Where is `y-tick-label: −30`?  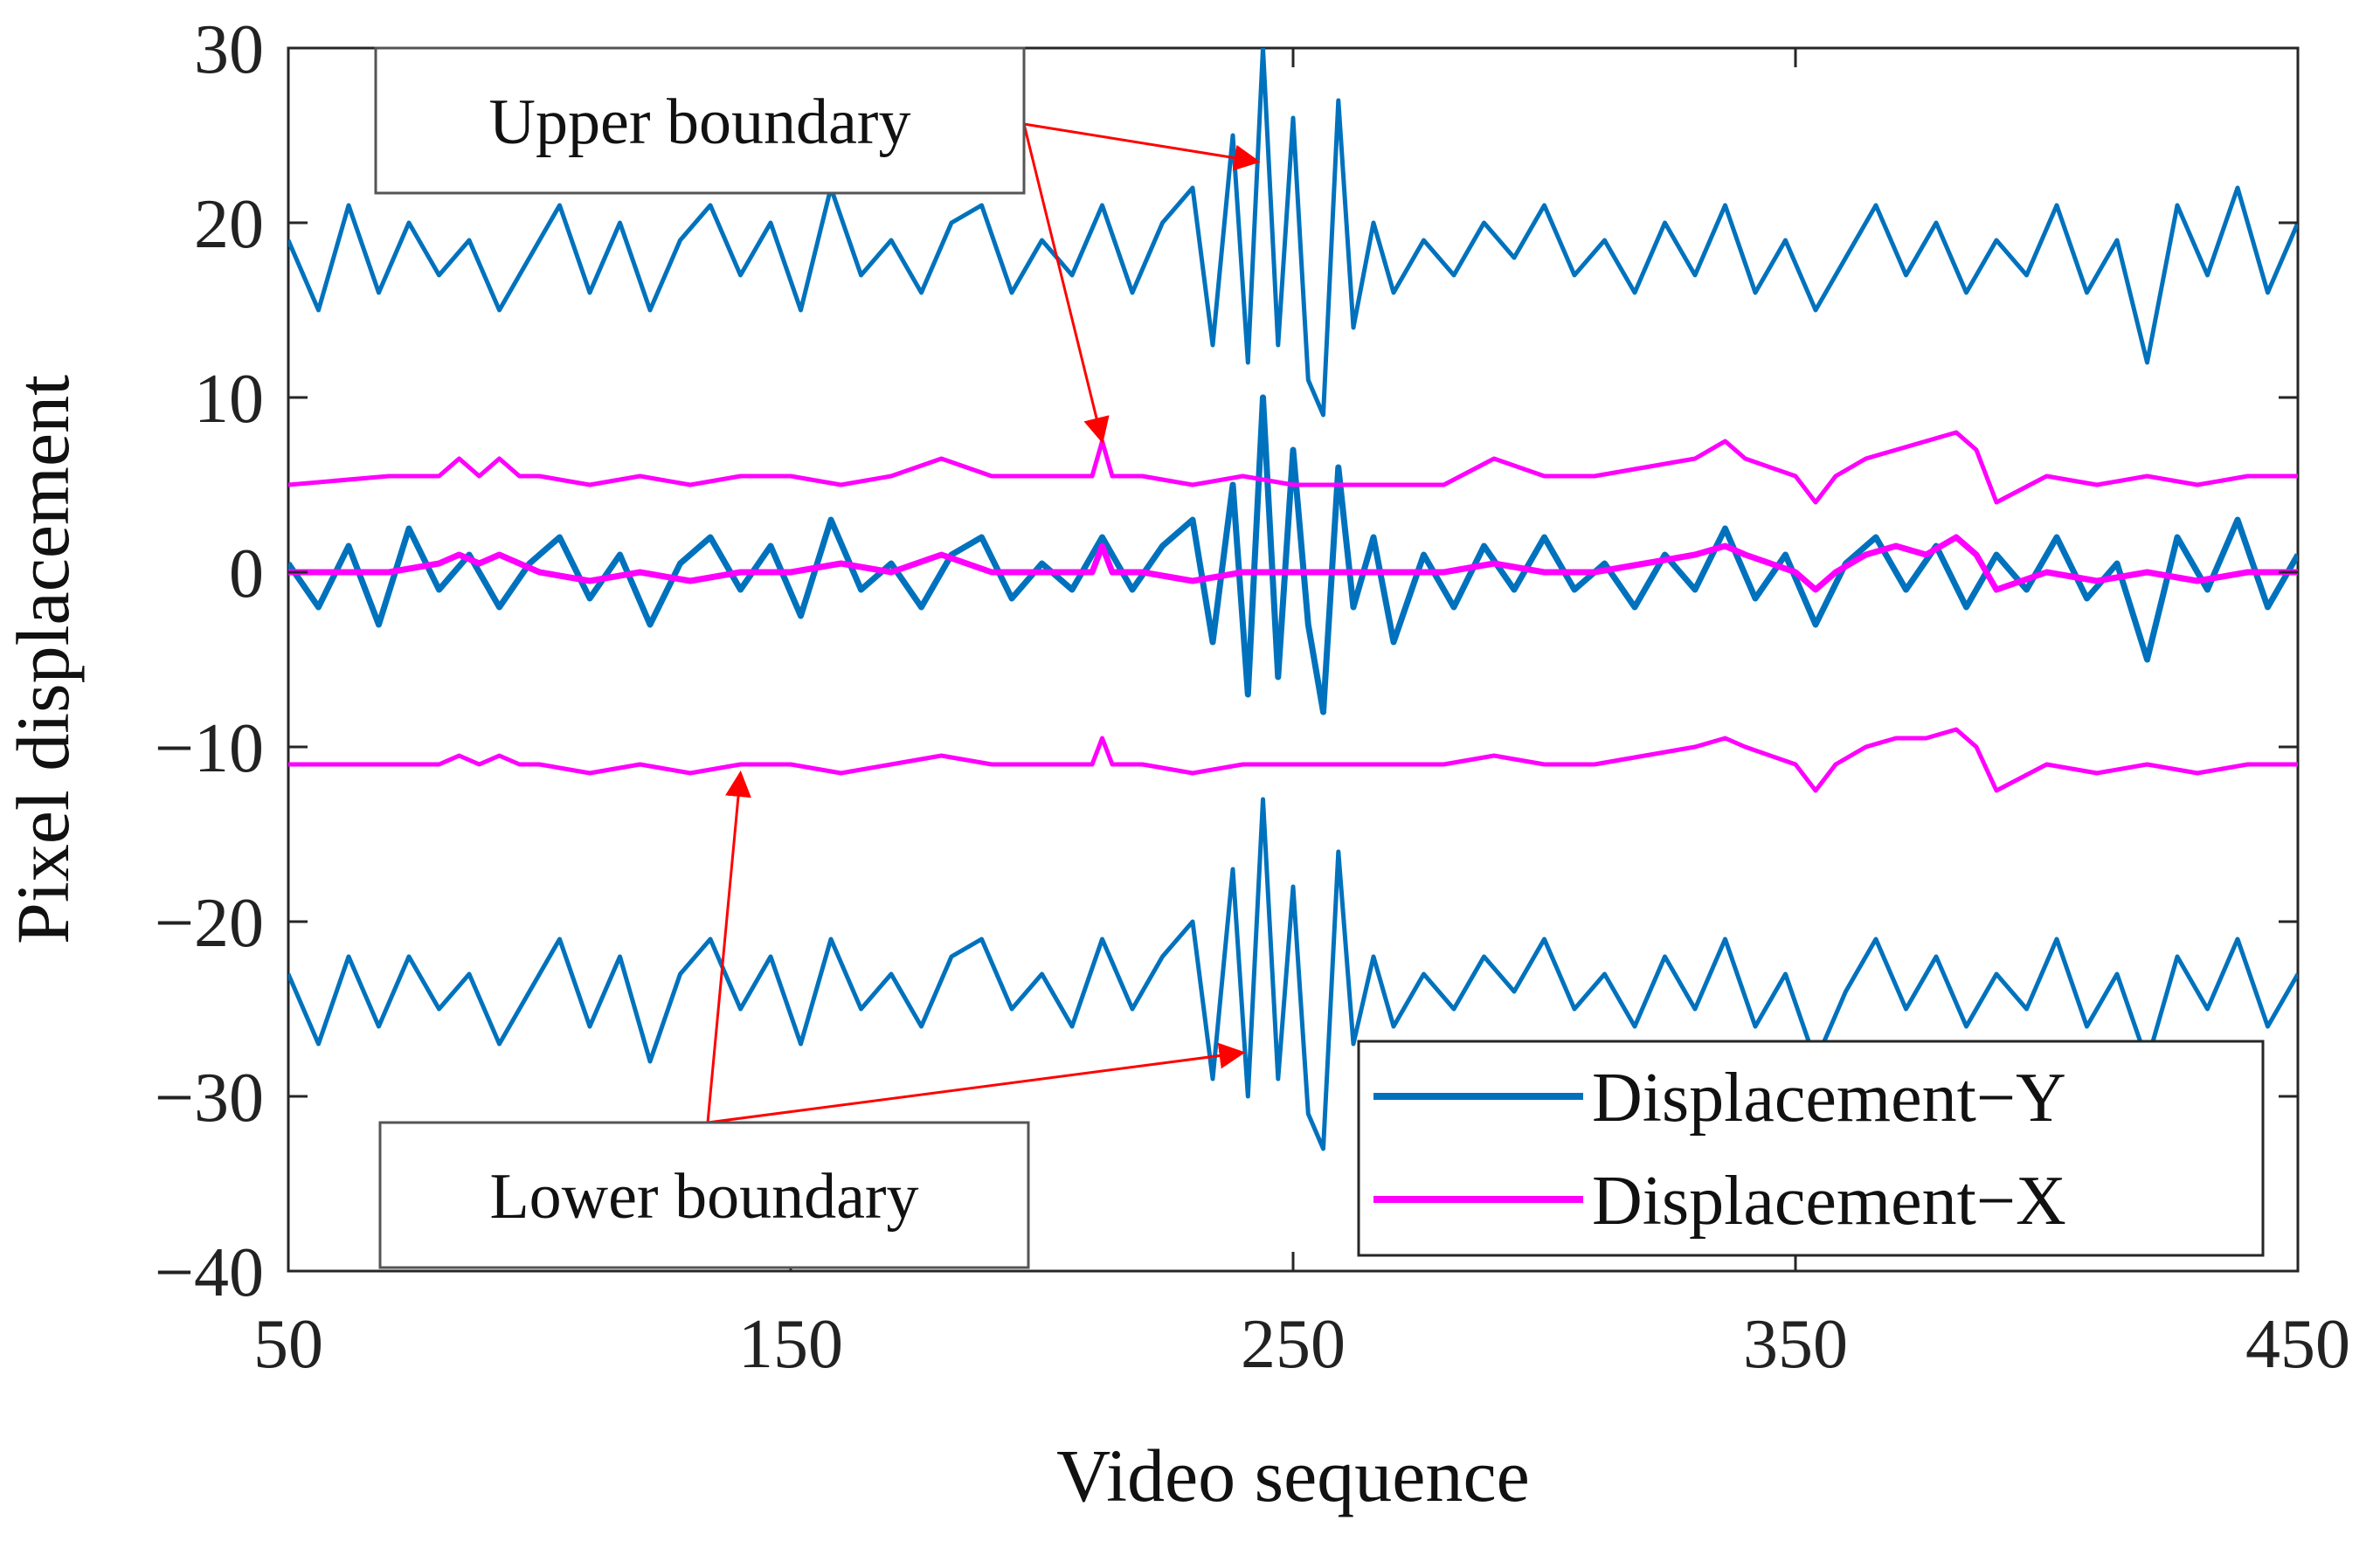 y-tick-label: −30 is located at coordinates (209, 1098).